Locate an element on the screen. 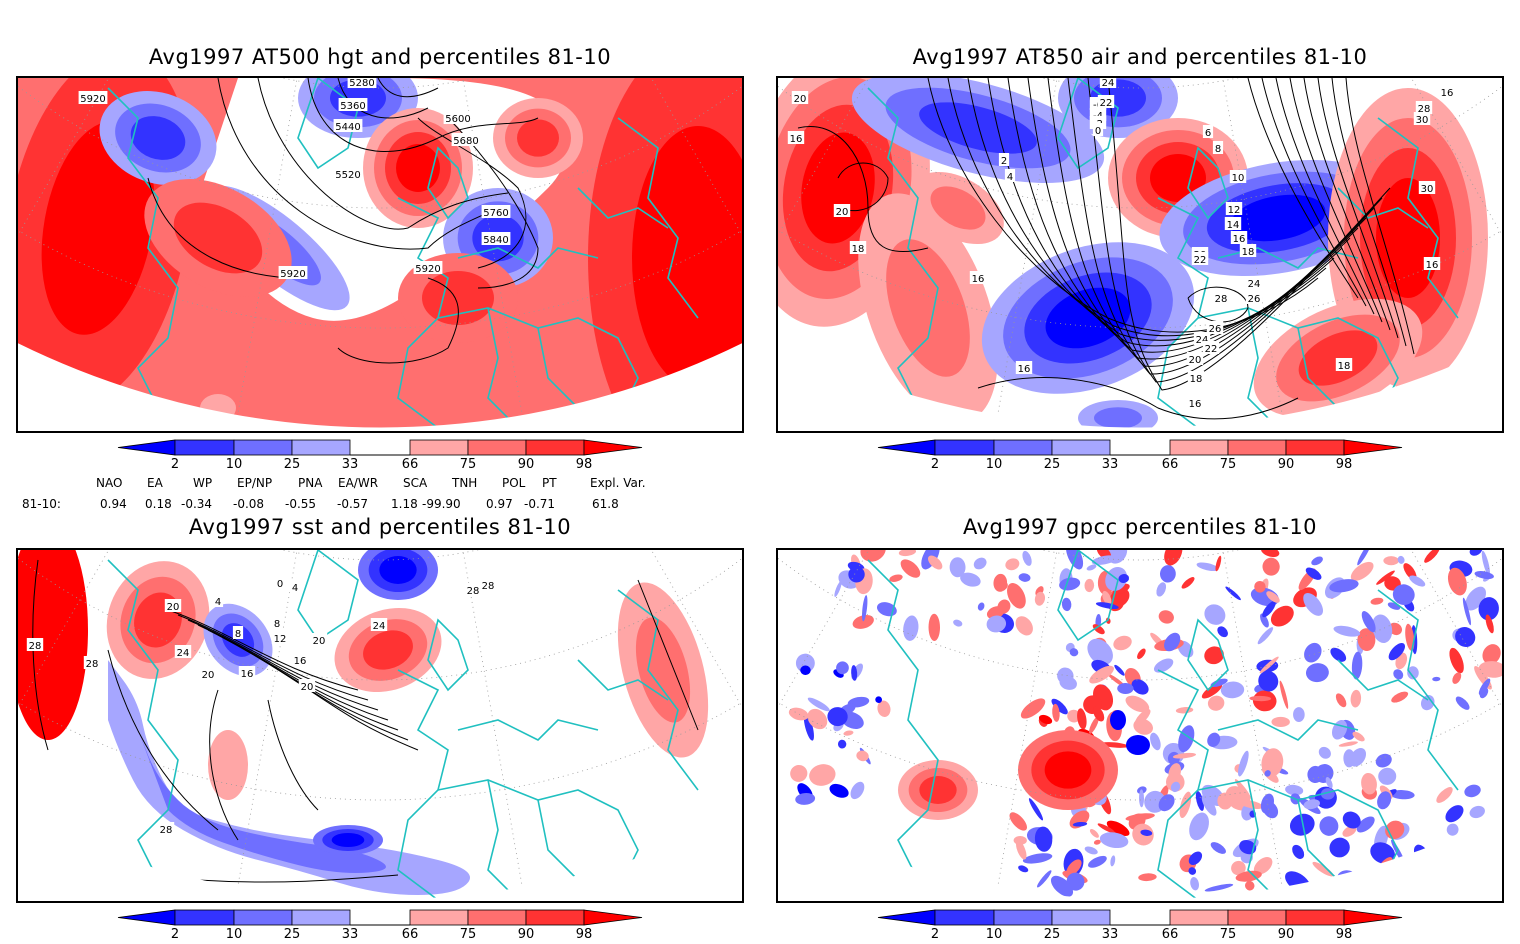 The height and width of the screenshot is (944, 1520). colorbar-gpcc: 2 10 25 33 66 75 90 98 is located at coordinates (1140, 926).